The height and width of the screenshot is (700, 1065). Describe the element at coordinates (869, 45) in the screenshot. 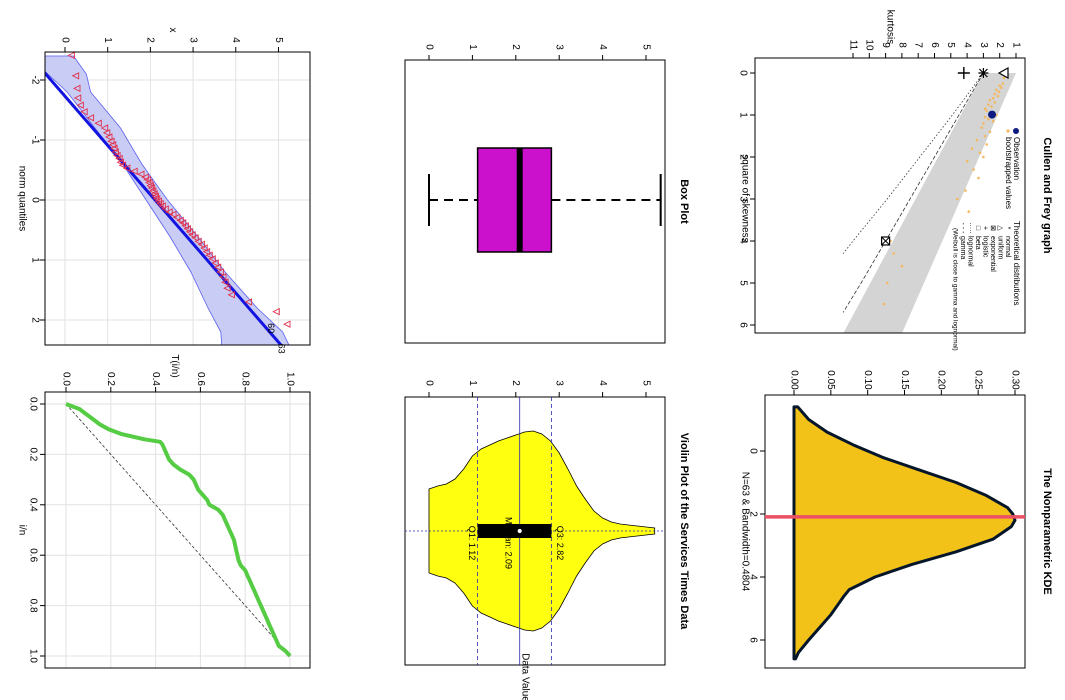

I see `cf-tick-label-kurt: 10` at that location.